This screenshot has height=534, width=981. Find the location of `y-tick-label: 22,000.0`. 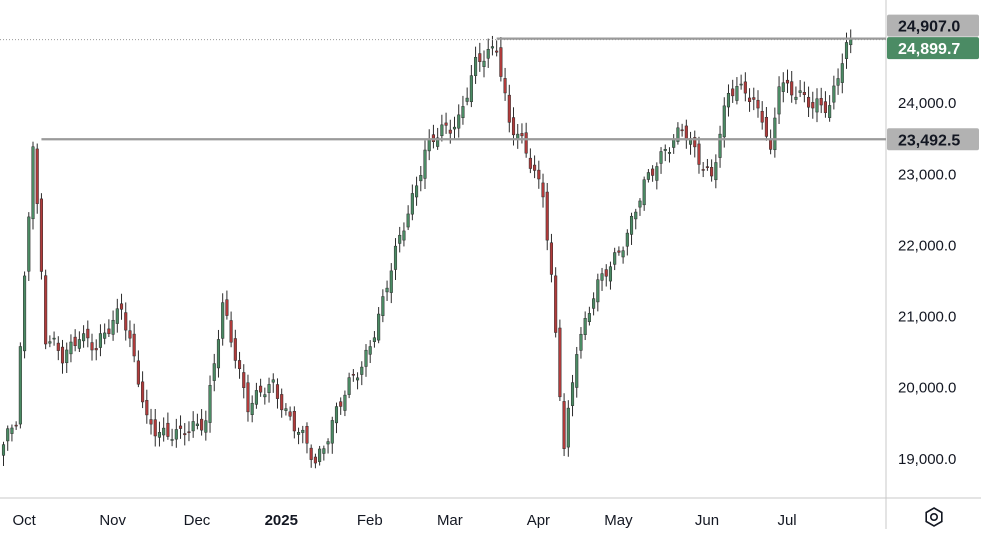

y-tick-label: 22,000.0 is located at coordinates (927, 245).